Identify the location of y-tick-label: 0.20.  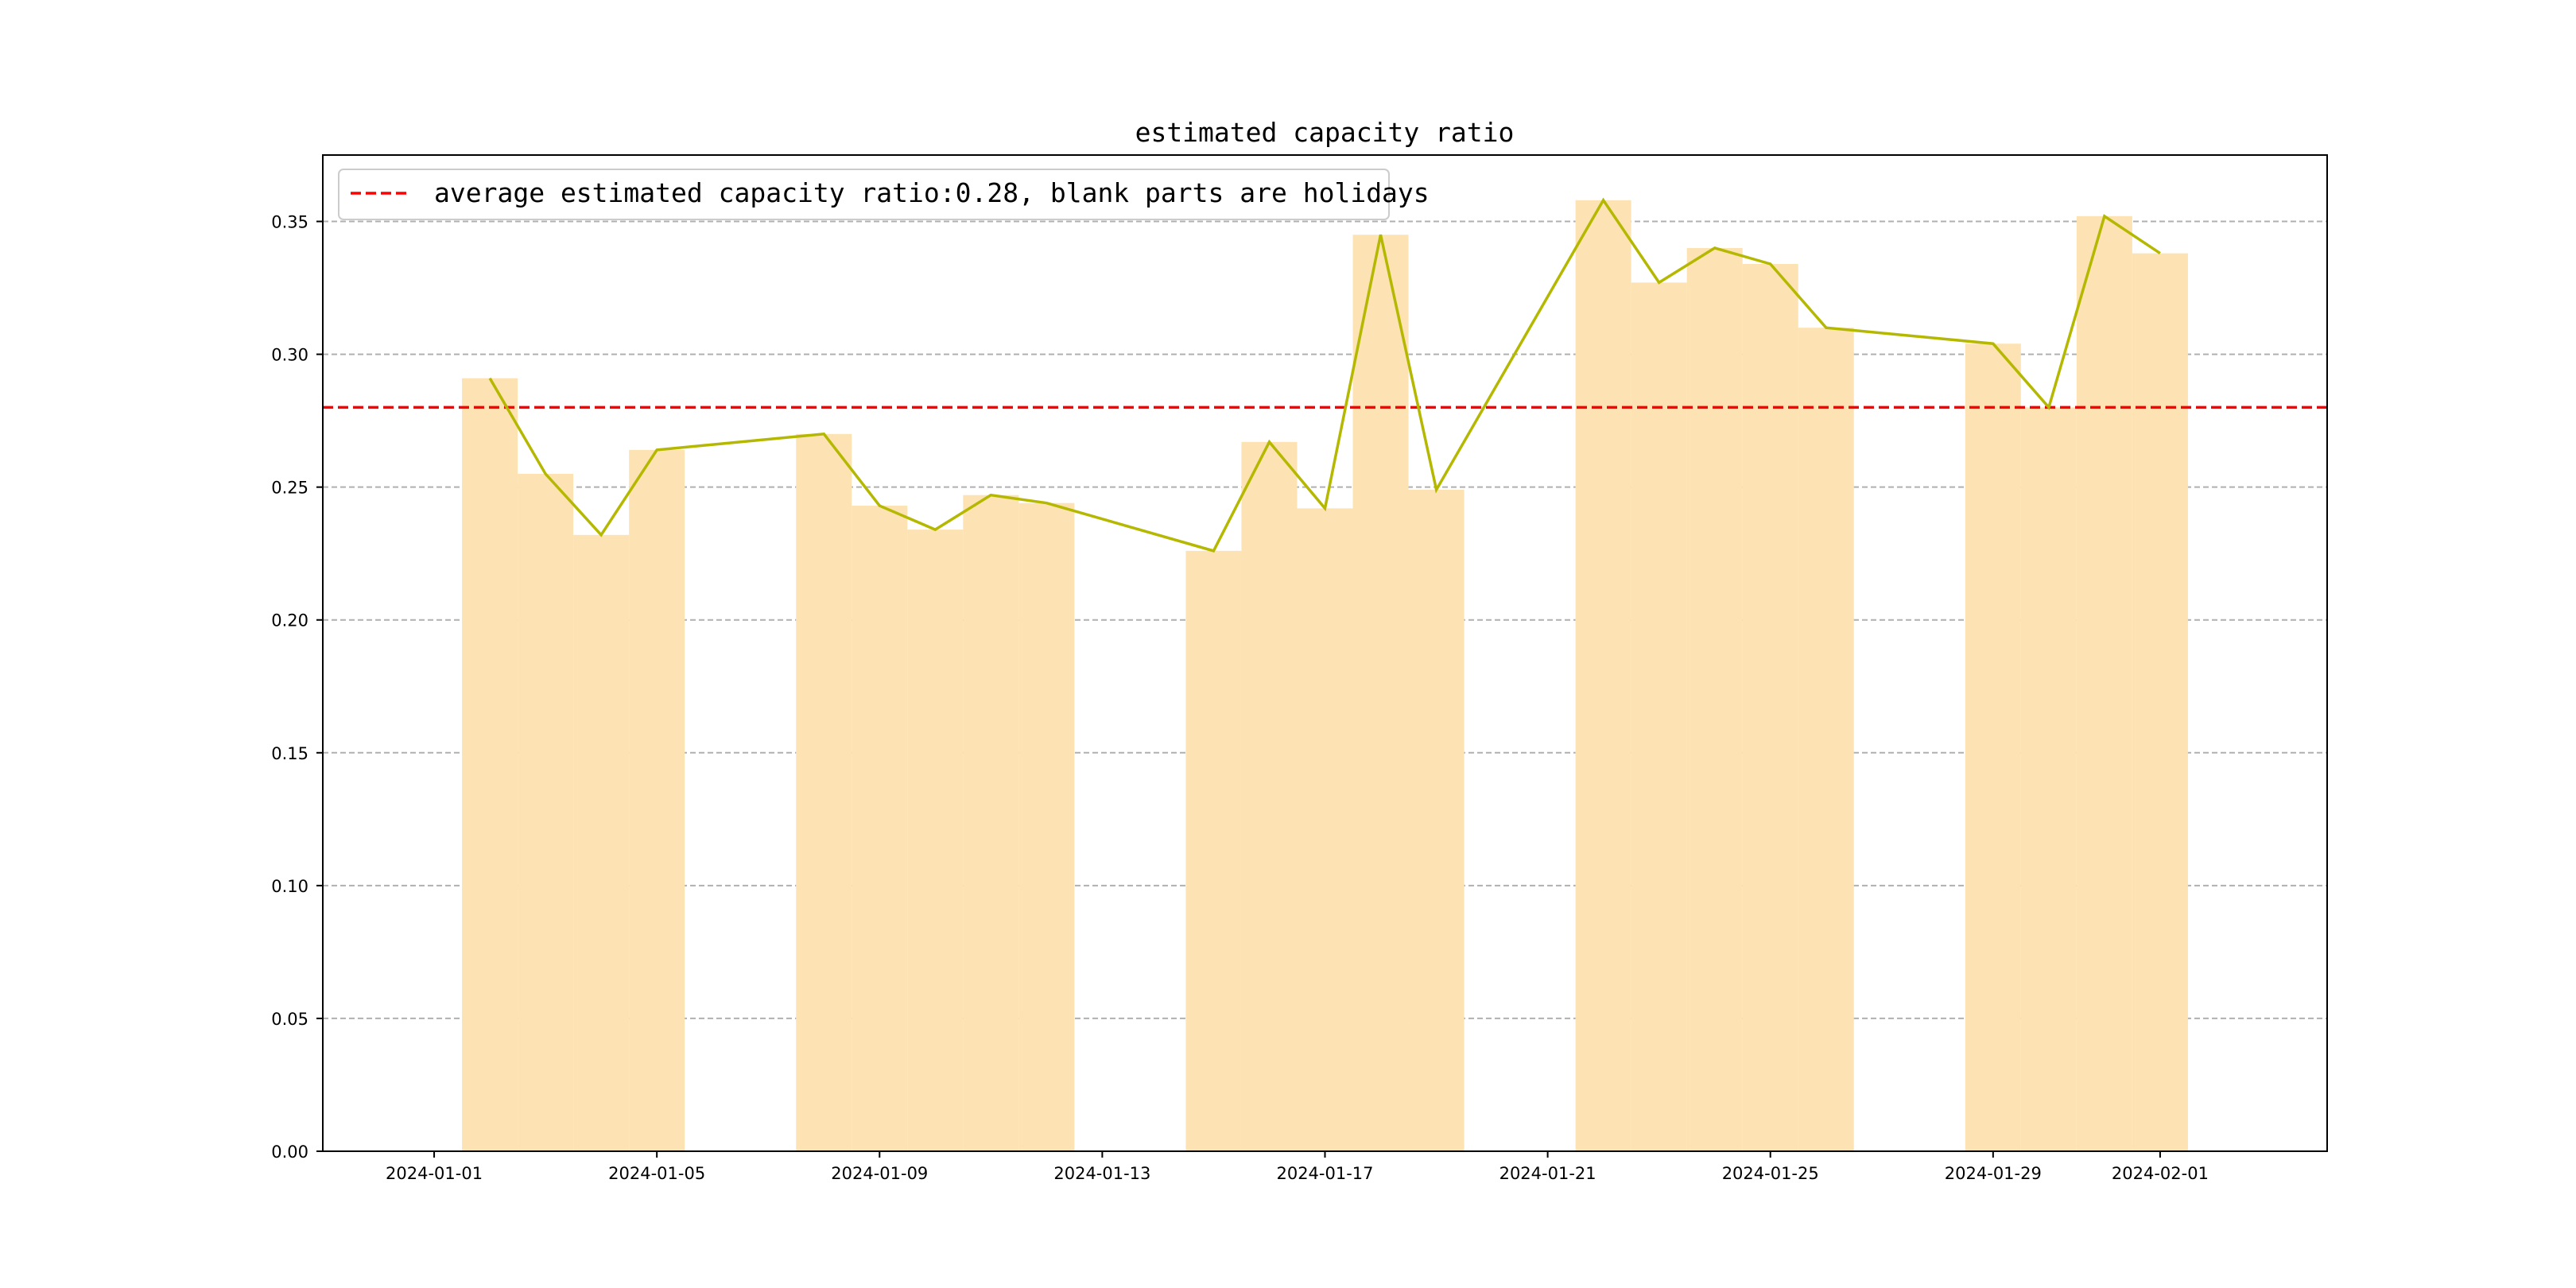
(290, 621).